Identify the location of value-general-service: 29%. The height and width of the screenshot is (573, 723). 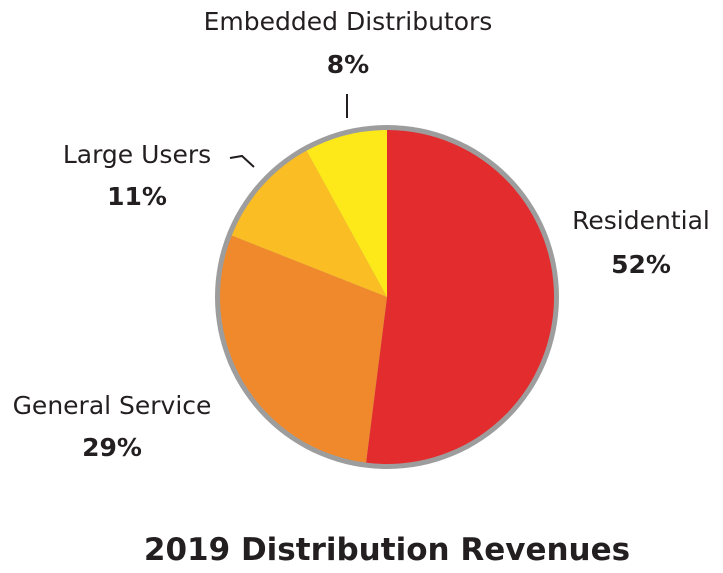
(112, 447).